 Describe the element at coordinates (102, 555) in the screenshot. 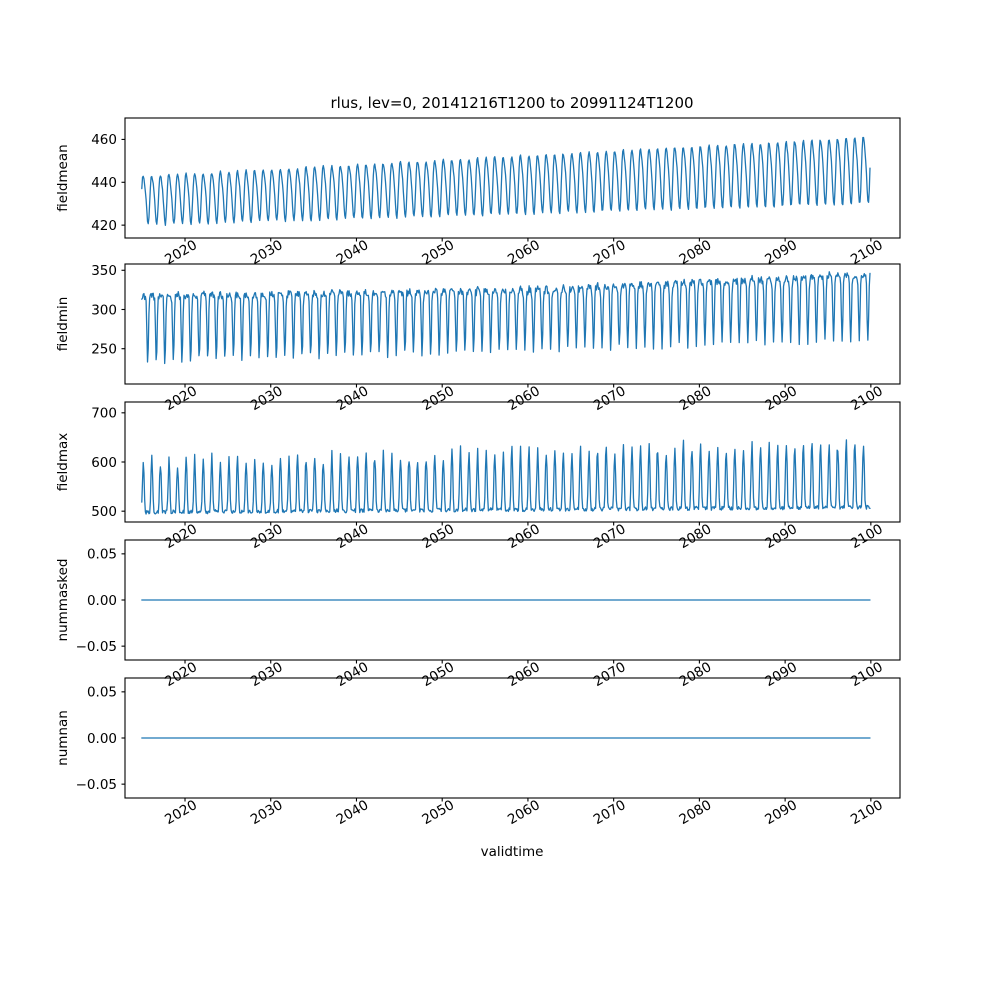

I see `y-tick-label-nummasked-2: 0.05` at that location.